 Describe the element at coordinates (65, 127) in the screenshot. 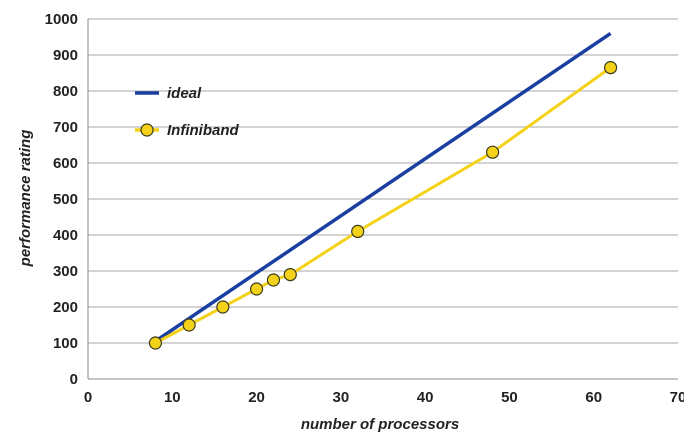

I see `y-tick-label-700: 700` at that location.